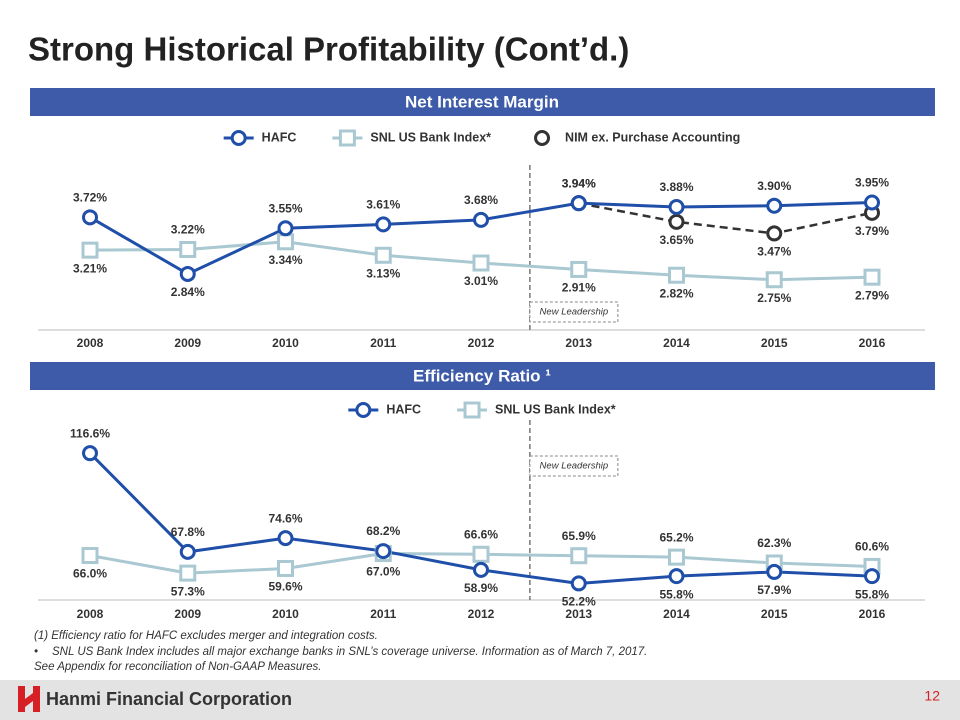 Image resolution: width=960 pixels, height=720 pixels. Describe the element at coordinates (383, 572) in the screenshot. I see `data-label: 67.0%` at that location.